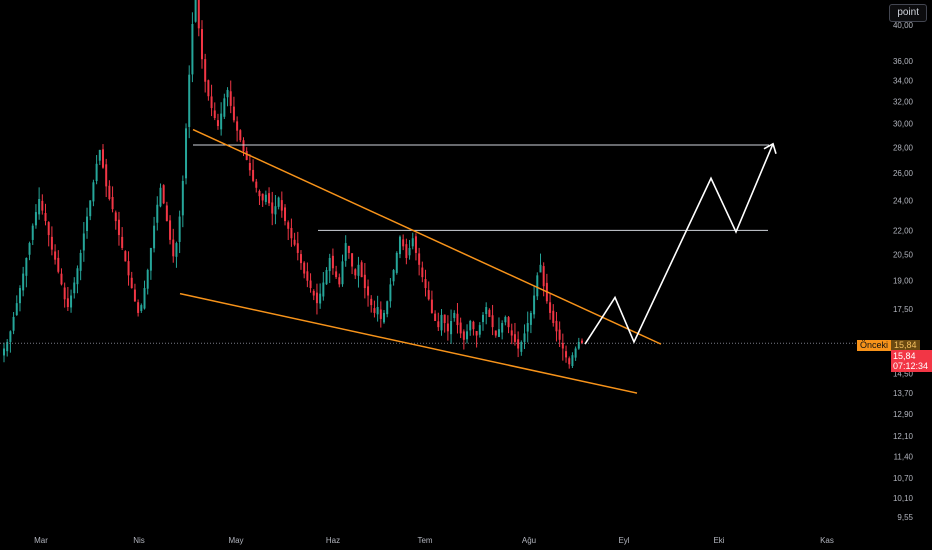 This screenshot has height=550, width=932. I want to click on previous-close-label: Önceki, so click(874, 345).